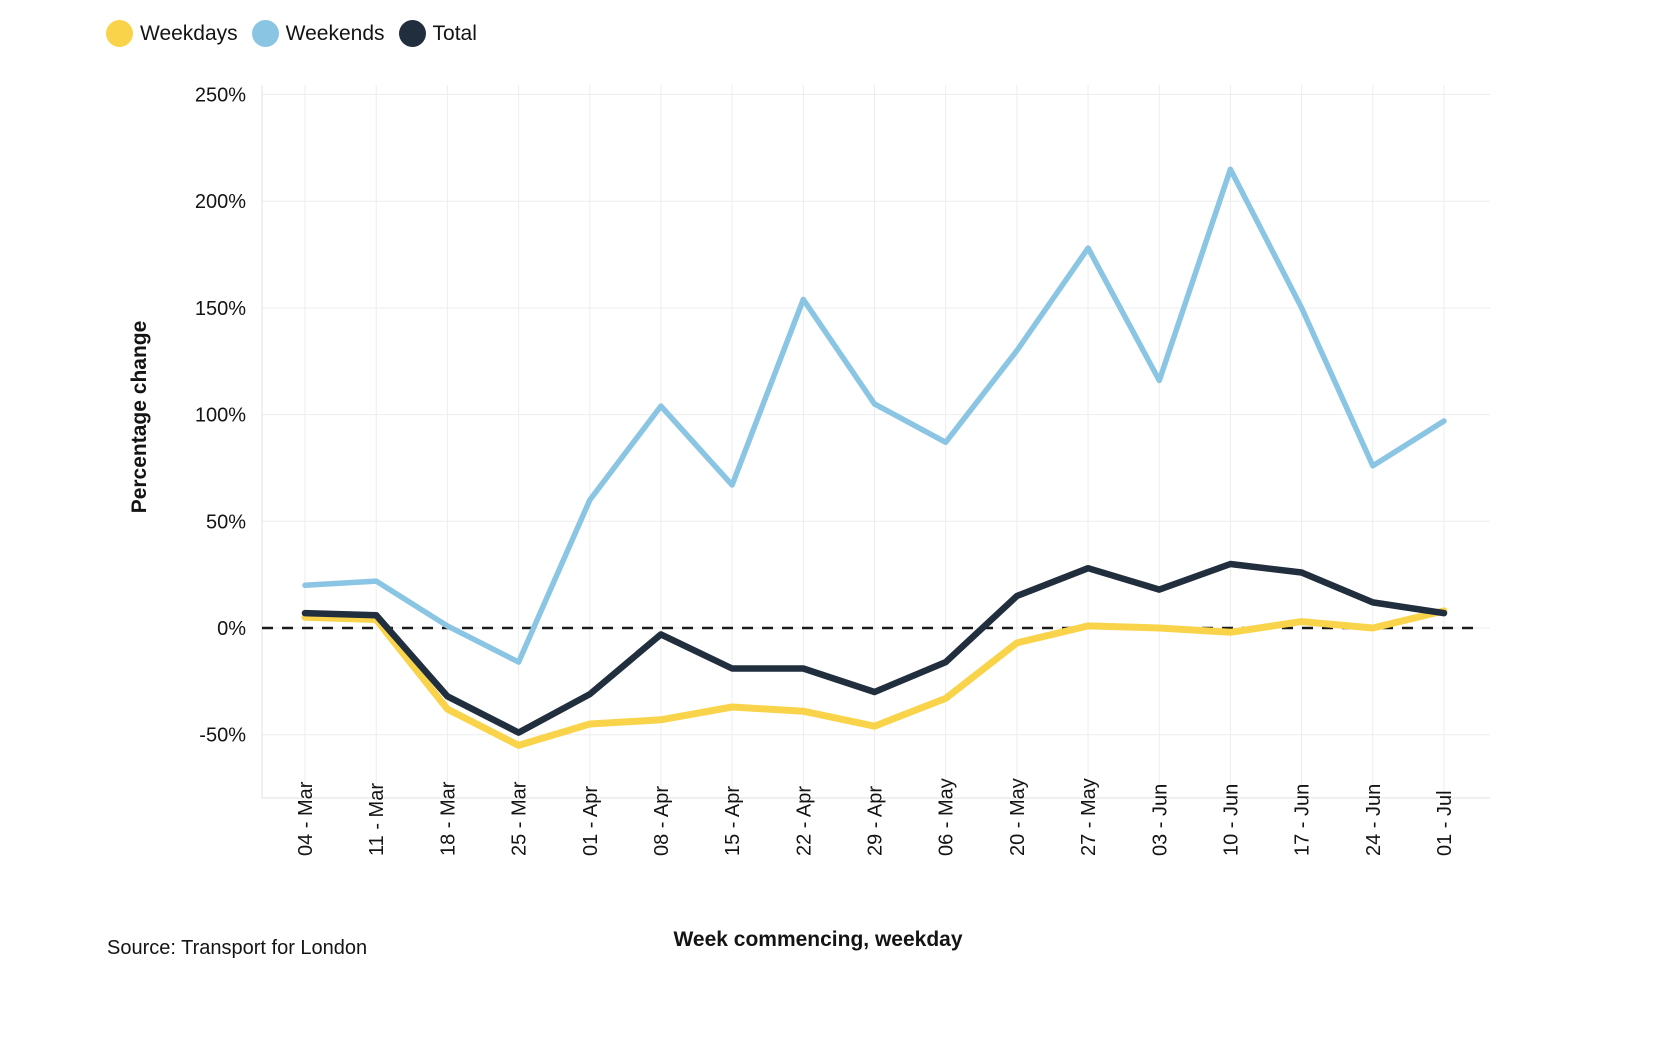  What do you see at coordinates (454, 33) in the screenshot?
I see `legend-label-total: Total` at bounding box center [454, 33].